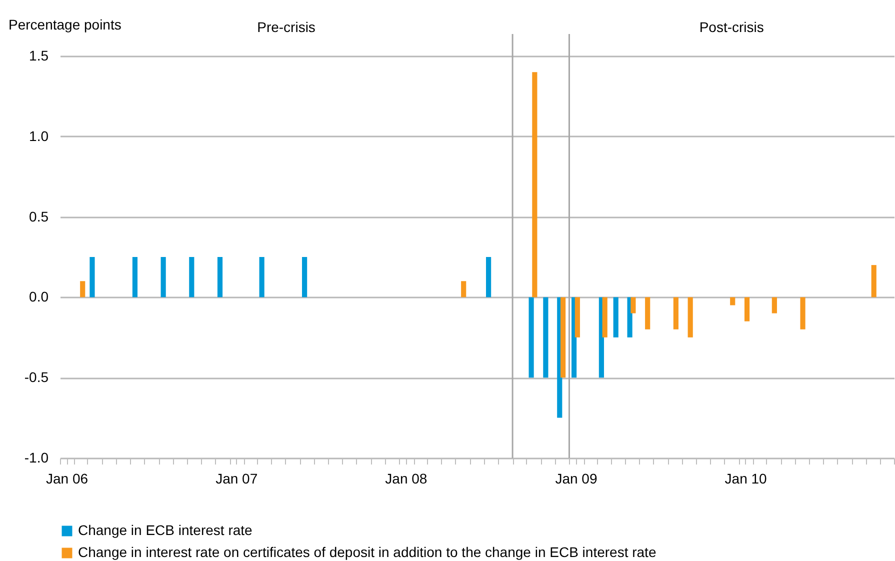  Describe the element at coordinates (367, 552) in the screenshot. I see `legend-label: Change in interest rate on certificates of deposit in addition to the change in ECB interest rate` at that location.